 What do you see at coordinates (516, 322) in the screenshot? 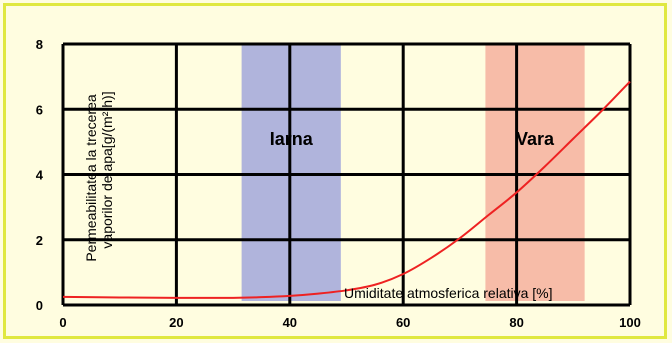
I see `x-tick-label-80: 80` at bounding box center [516, 322].